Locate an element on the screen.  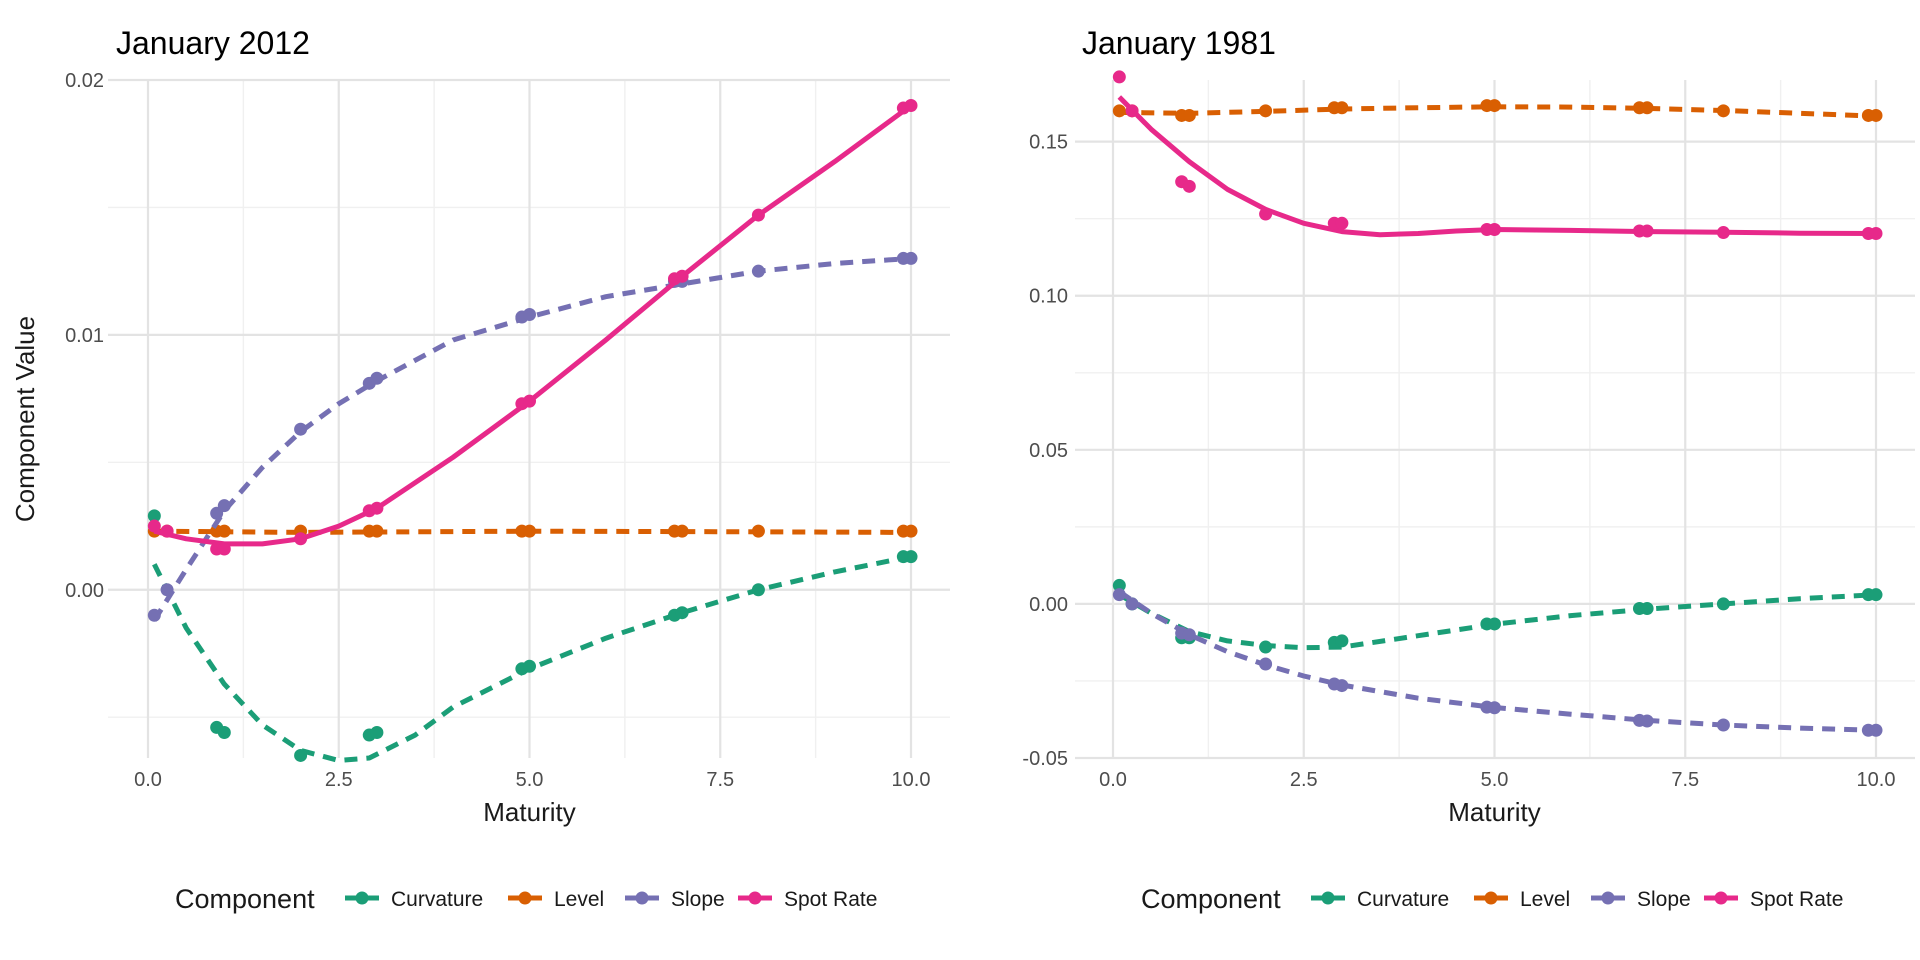
y-axis-title: Component Value is located at coordinates (25, 419).